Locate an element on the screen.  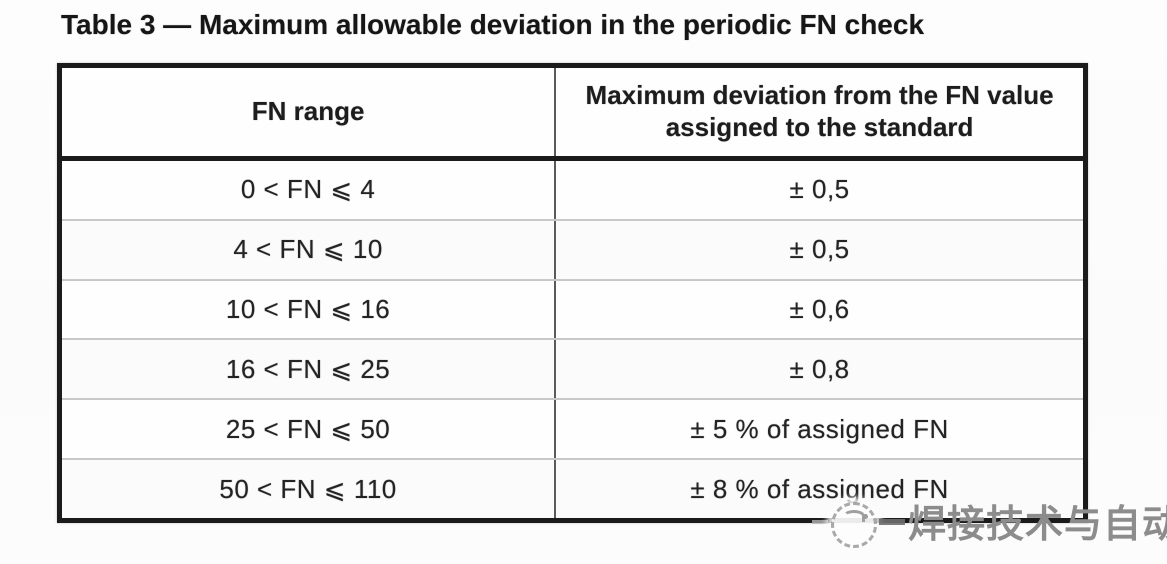
table-row: 50 < FN ⩽ 110 ± 8 % of assigned FN is located at coordinates (572, 489).